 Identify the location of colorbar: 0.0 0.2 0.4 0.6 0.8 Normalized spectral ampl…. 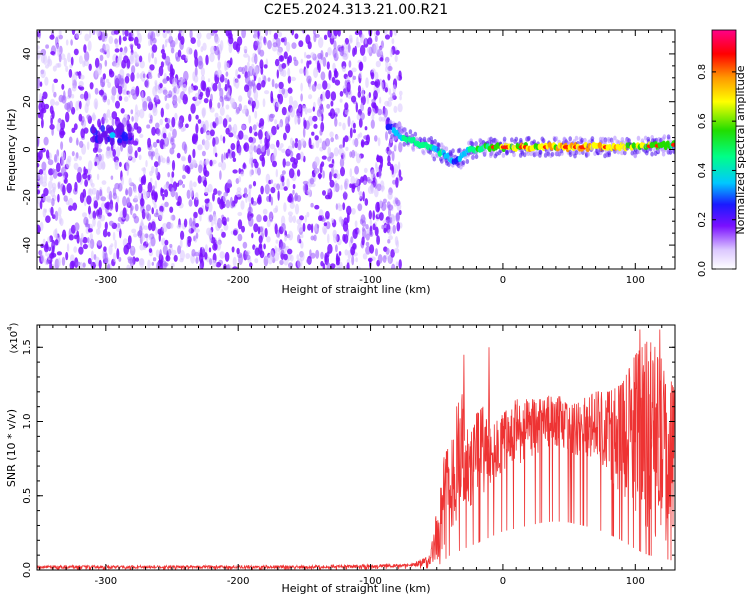
(722, 153).